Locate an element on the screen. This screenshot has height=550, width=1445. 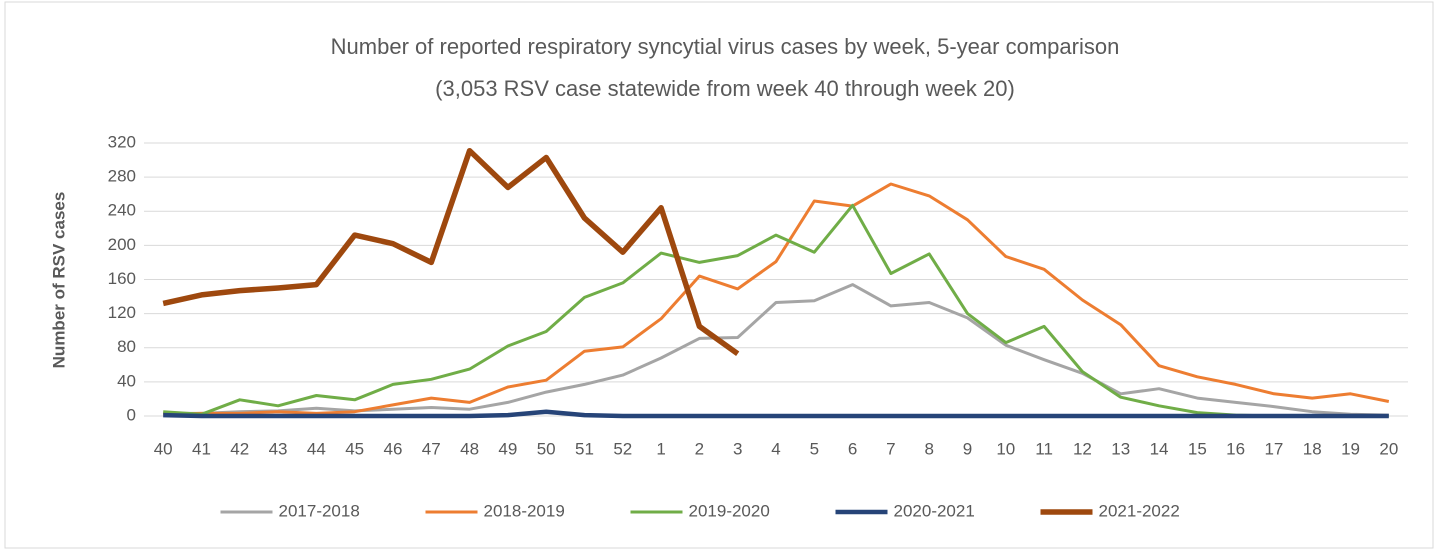
x-tick-label: 10 is located at coordinates (1005, 448).